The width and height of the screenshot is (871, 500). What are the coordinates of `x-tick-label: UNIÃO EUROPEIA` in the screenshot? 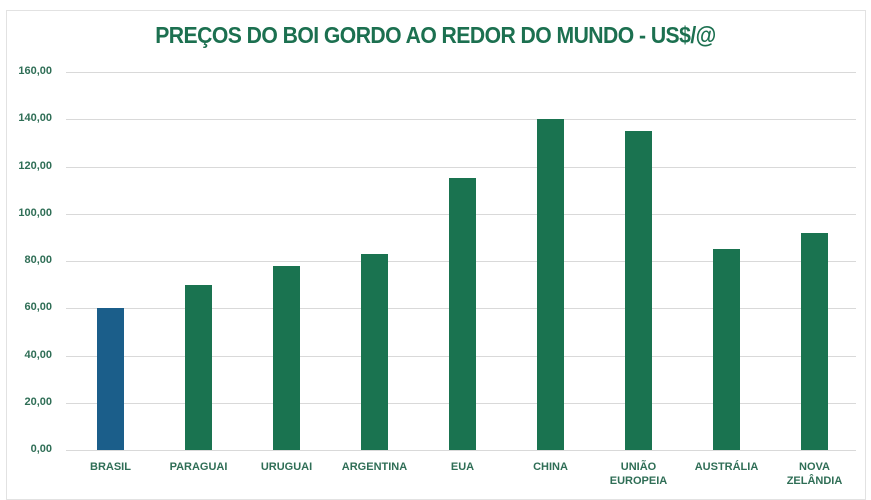 It's located at (638, 474).